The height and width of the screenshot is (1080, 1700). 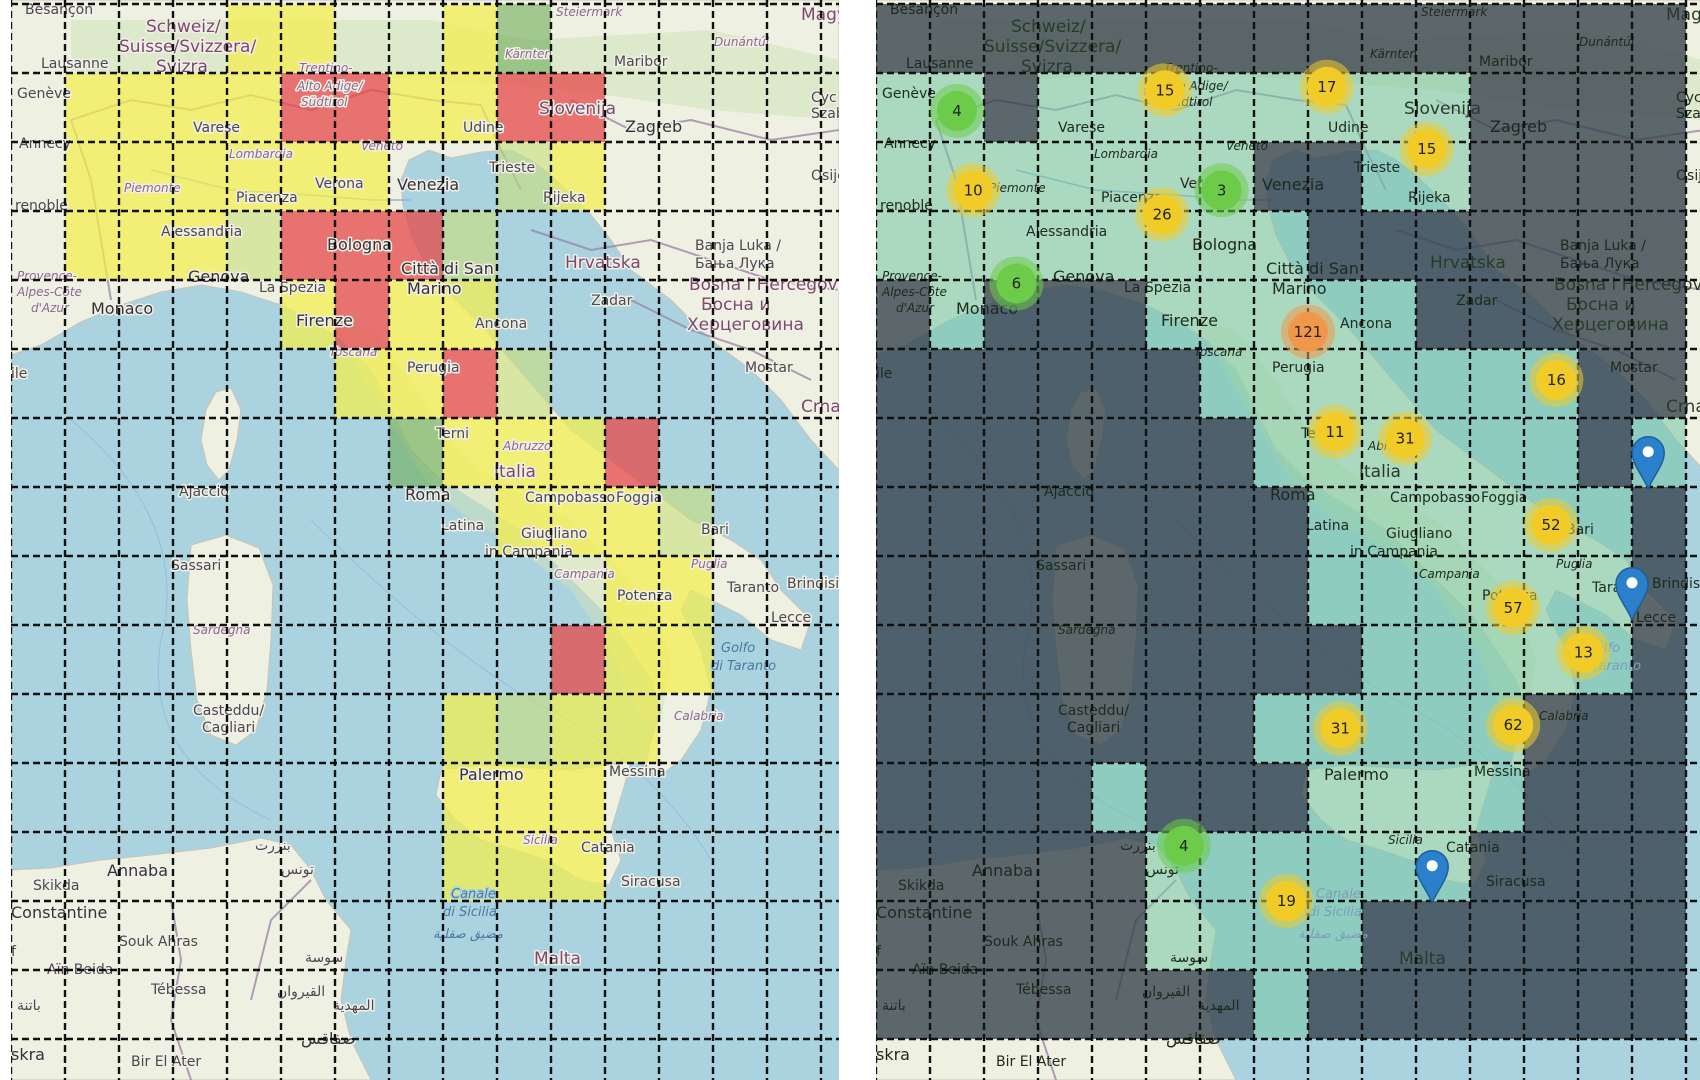 I want to click on cluster-marker: 17, so click(x=1326, y=86).